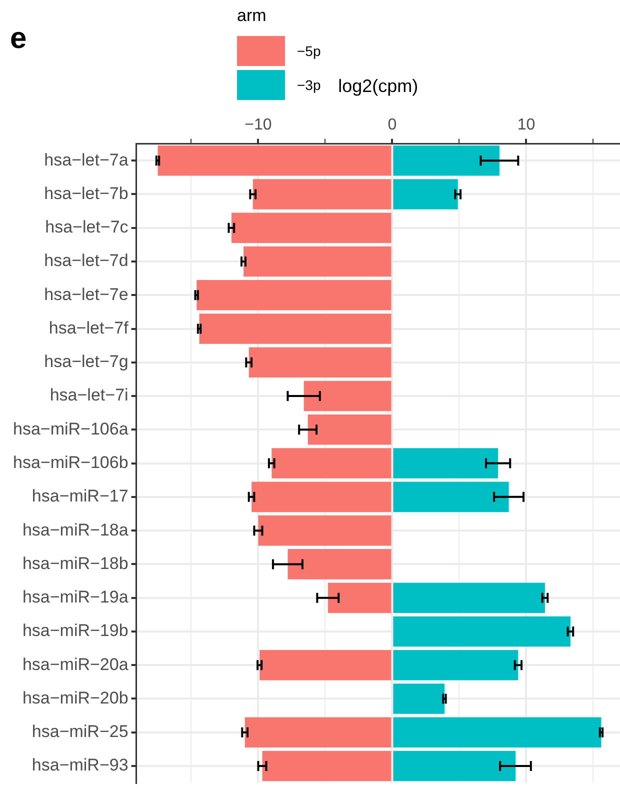  What do you see at coordinates (70, 462) in the screenshot?
I see `y-tick-label: hsa−miR−106b` at bounding box center [70, 462].